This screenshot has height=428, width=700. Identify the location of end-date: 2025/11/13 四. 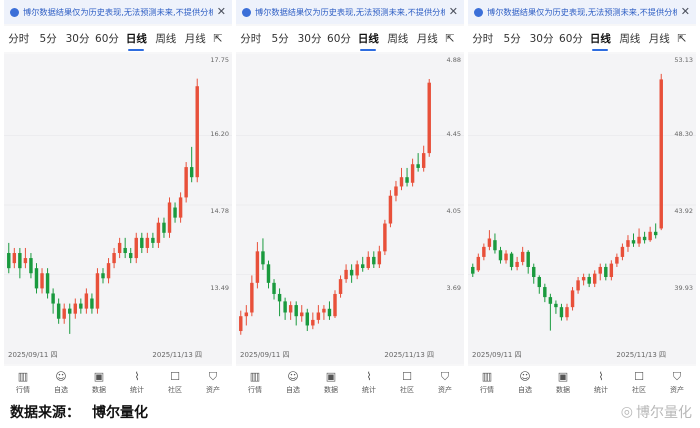
(177, 355).